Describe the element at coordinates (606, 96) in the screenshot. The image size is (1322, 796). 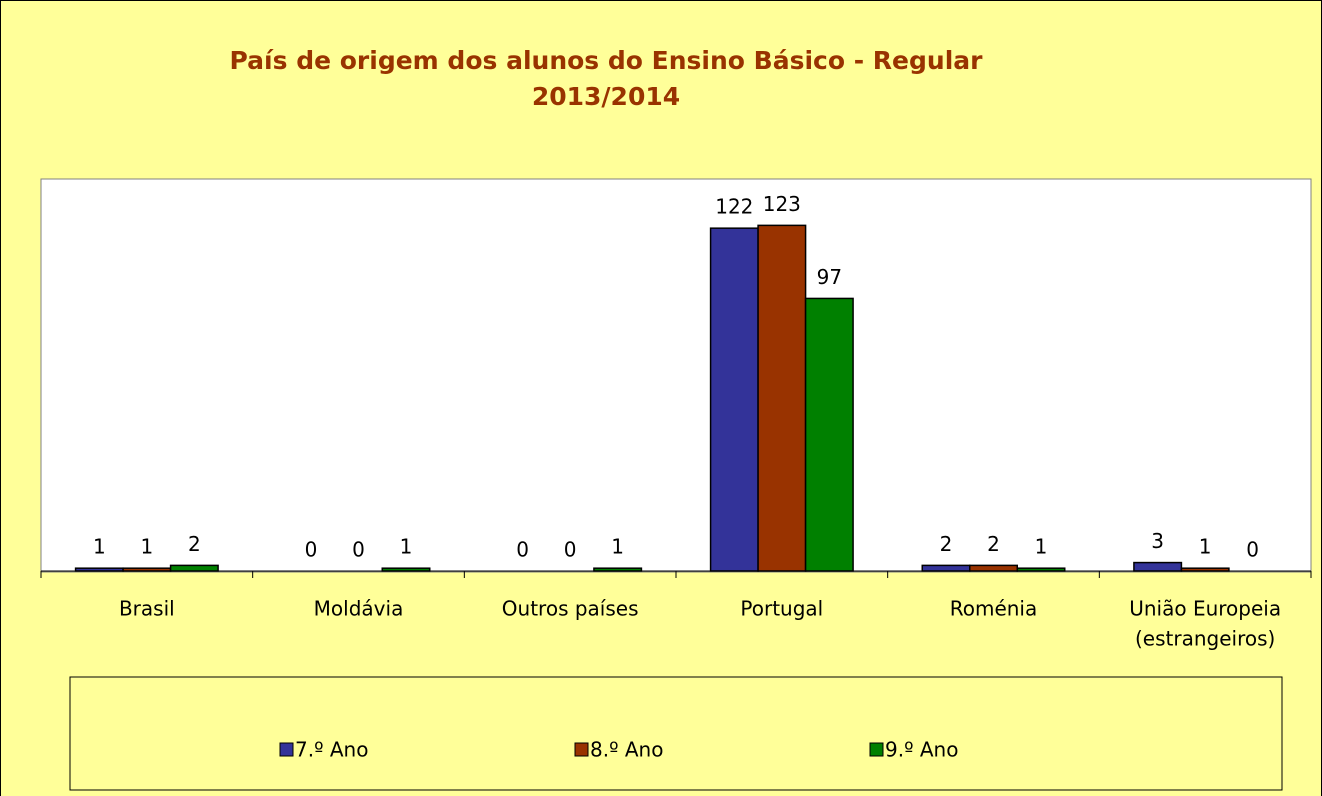
I see `chart-title: 2013/2014` at that location.